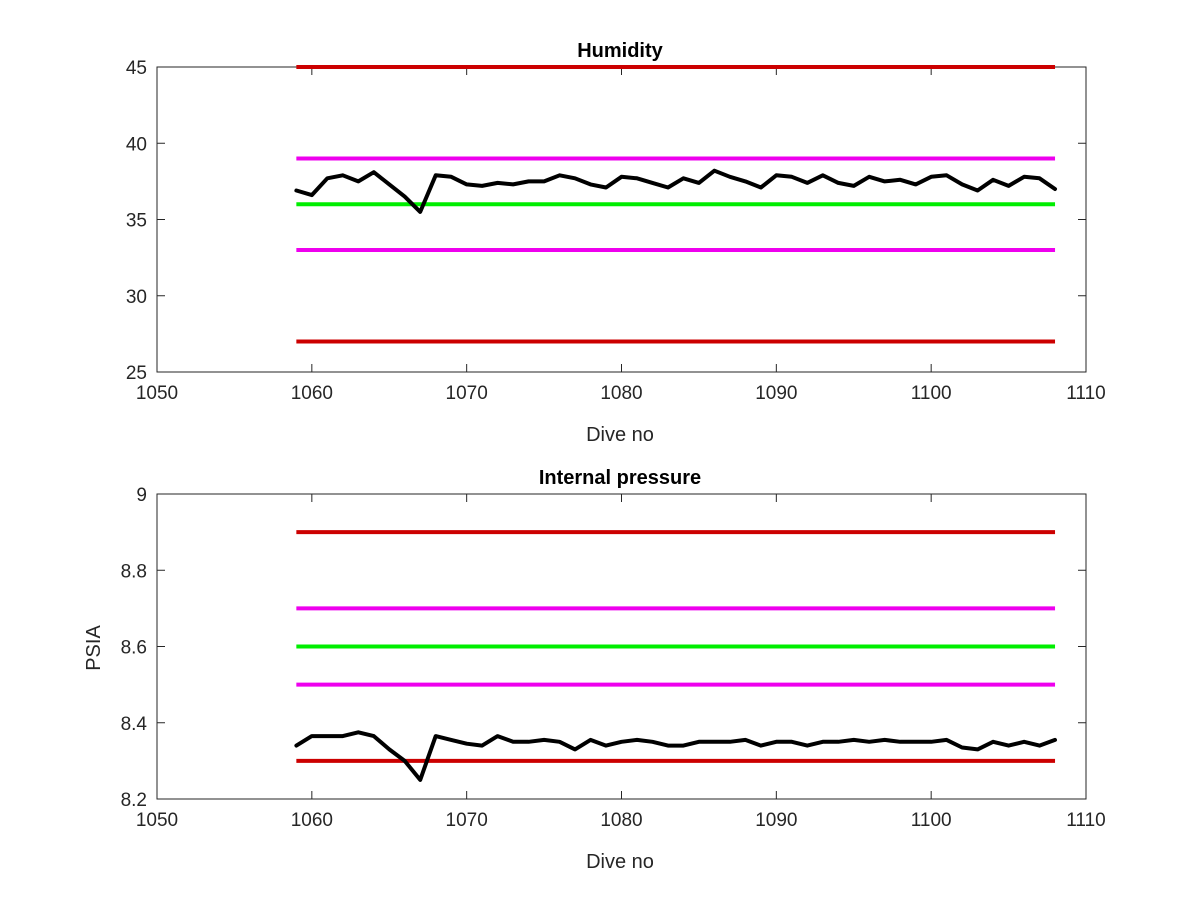 This screenshot has width=1200, height=900. I want to click on internal-pressure-xtick-label: 1090, so click(776, 820).